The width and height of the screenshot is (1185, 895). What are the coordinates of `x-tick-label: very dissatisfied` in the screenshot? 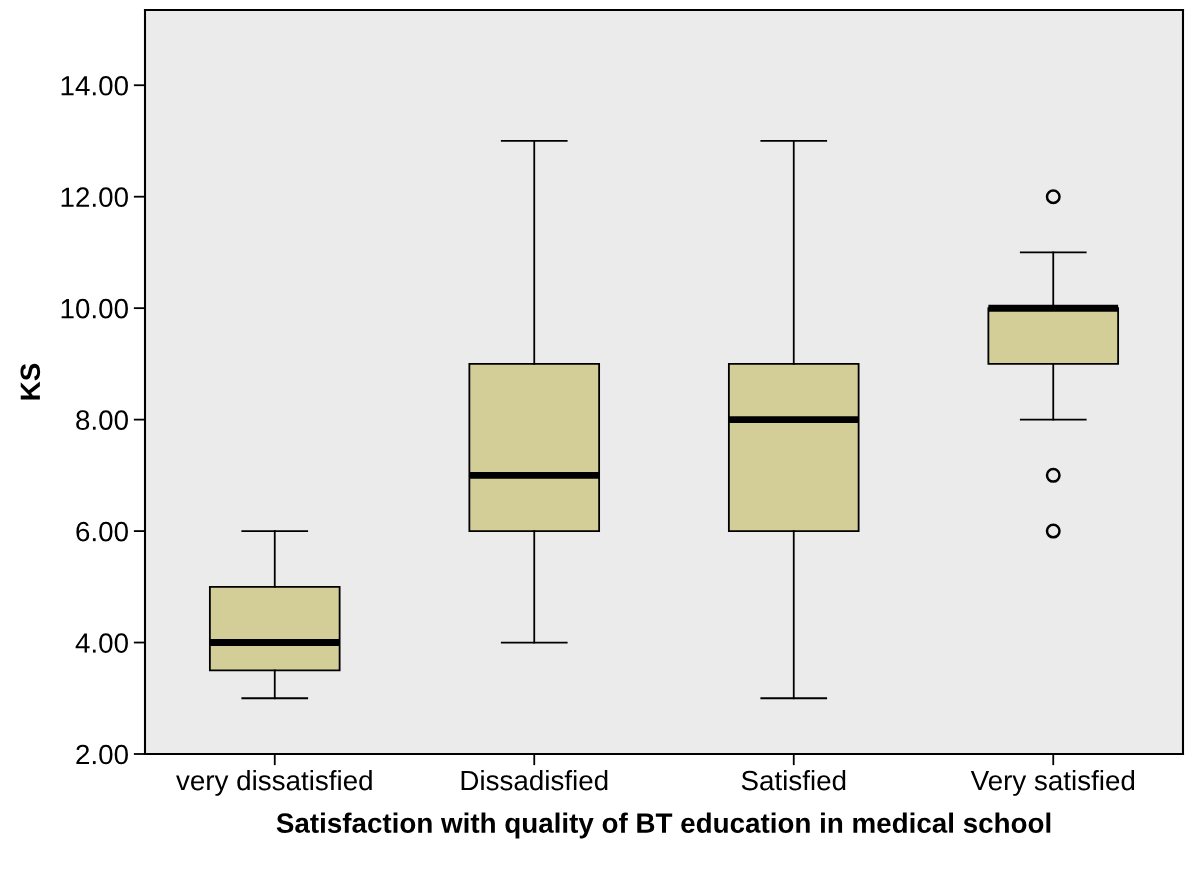 It's located at (274, 782).